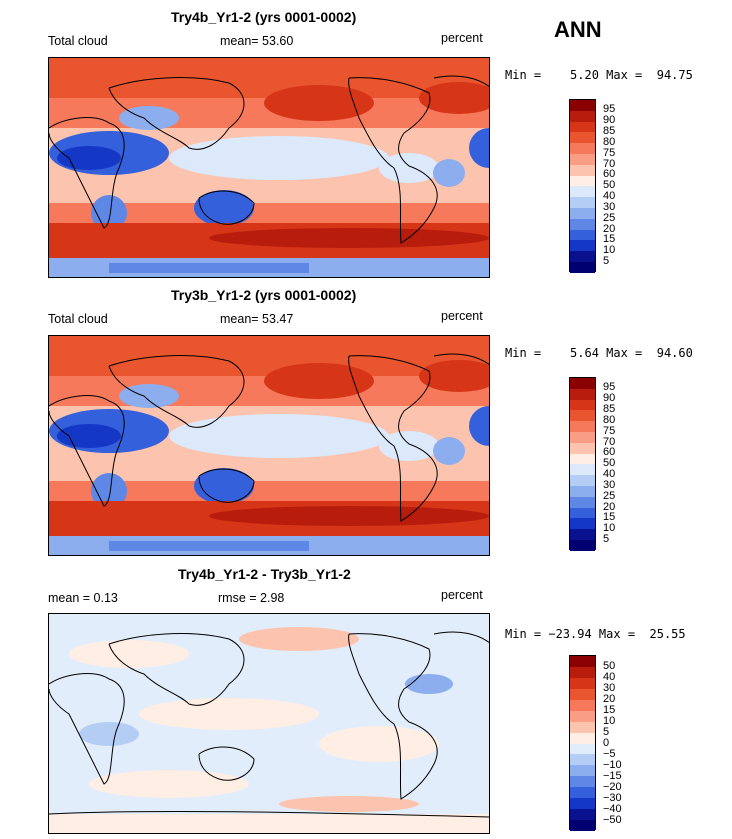 The image size is (732, 839). What do you see at coordinates (609, 142) in the screenshot?
I see `panel1-level-label: 80` at bounding box center [609, 142].